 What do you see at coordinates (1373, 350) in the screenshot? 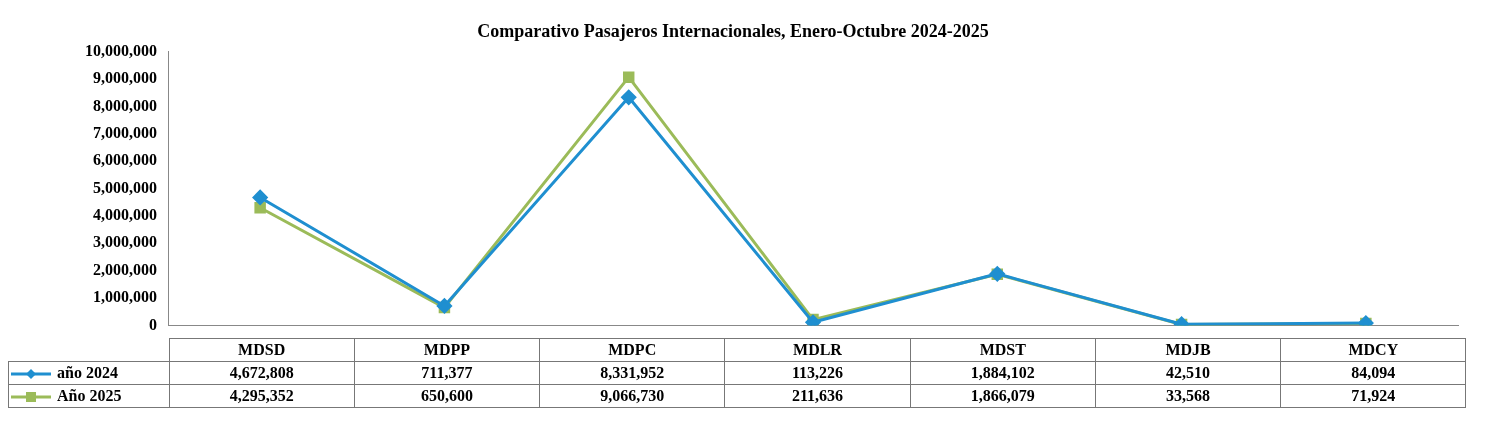
I see `x-tick-label: MDCY` at bounding box center [1373, 350].